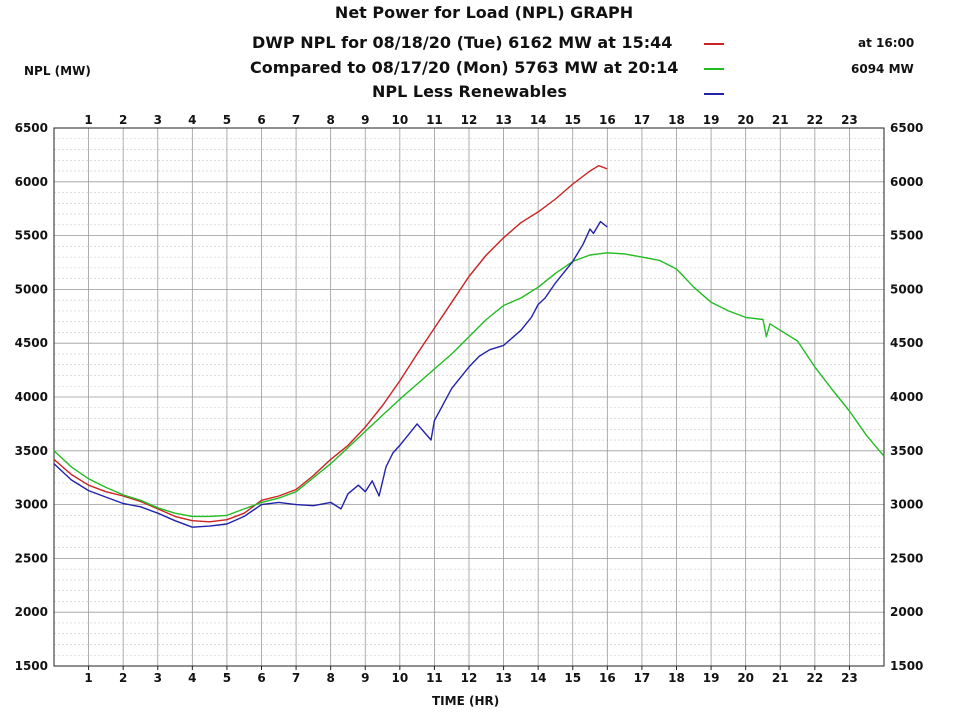  What do you see at coordinates (31, 451) in the screenshot?
I see `y-tick-label-left: 3500` at bounding box center [31, 451].